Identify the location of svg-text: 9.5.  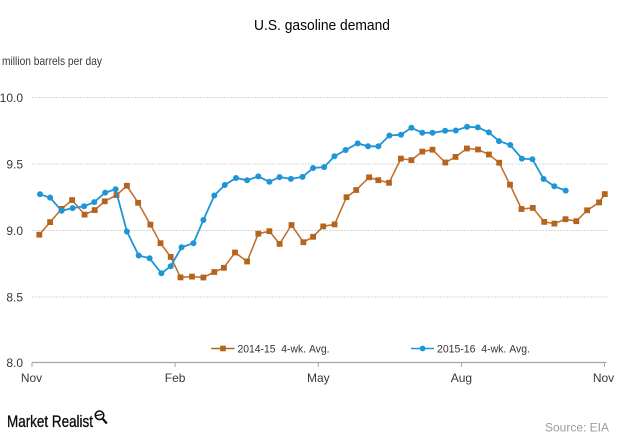
(14, 165).